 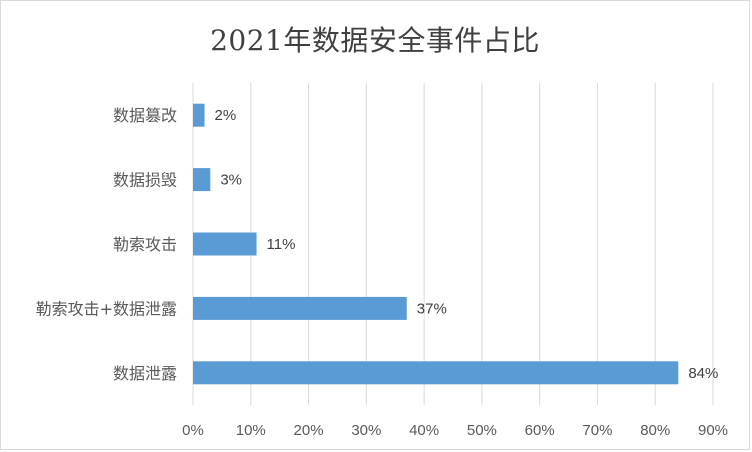 I want to click on x-tick-label: 30%, so click(x=366, y=430).